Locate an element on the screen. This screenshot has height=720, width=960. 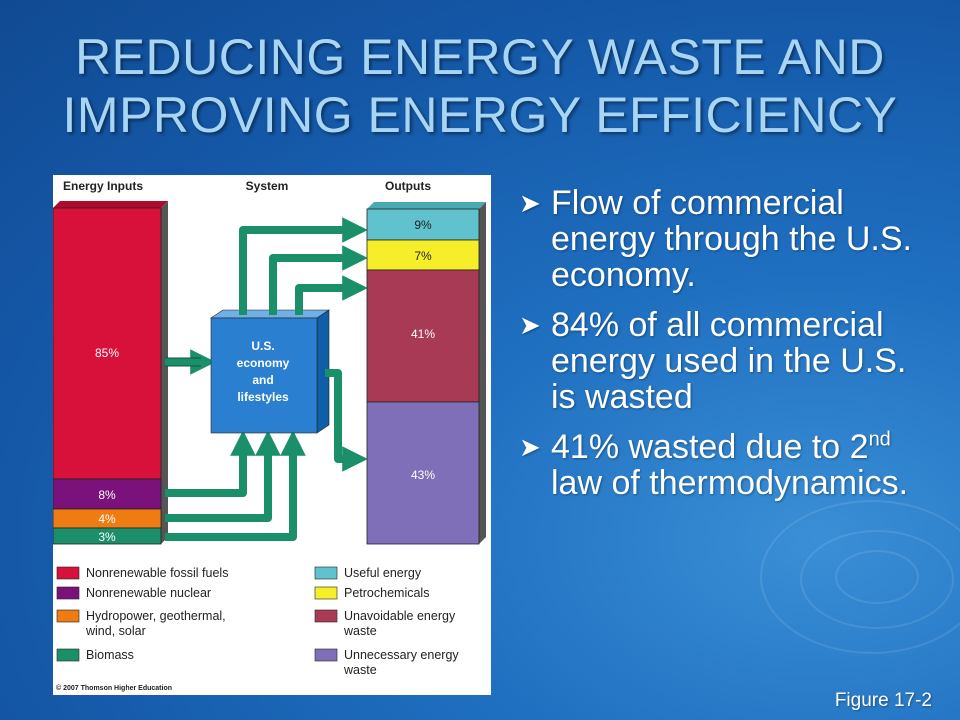
legend-label-renewable: Hydropower, geothermal, is located at coordinates (156, 616).